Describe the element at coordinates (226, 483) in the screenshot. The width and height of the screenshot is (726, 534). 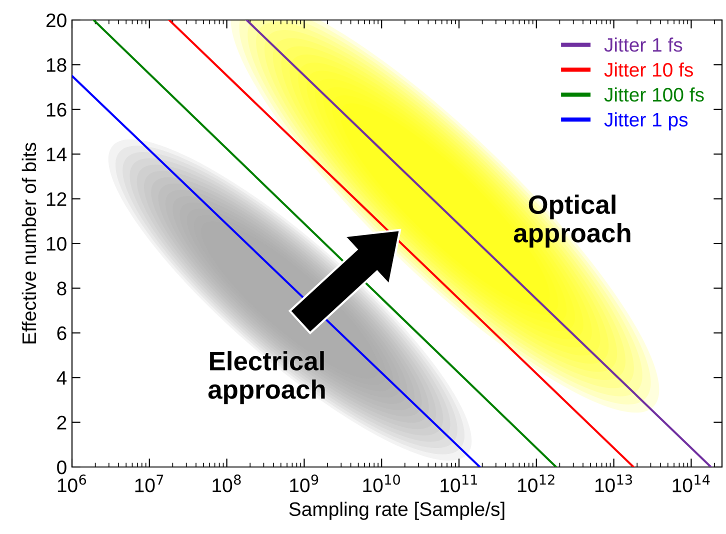
I see `x-tick-label: 10$^{8}$` at that location.